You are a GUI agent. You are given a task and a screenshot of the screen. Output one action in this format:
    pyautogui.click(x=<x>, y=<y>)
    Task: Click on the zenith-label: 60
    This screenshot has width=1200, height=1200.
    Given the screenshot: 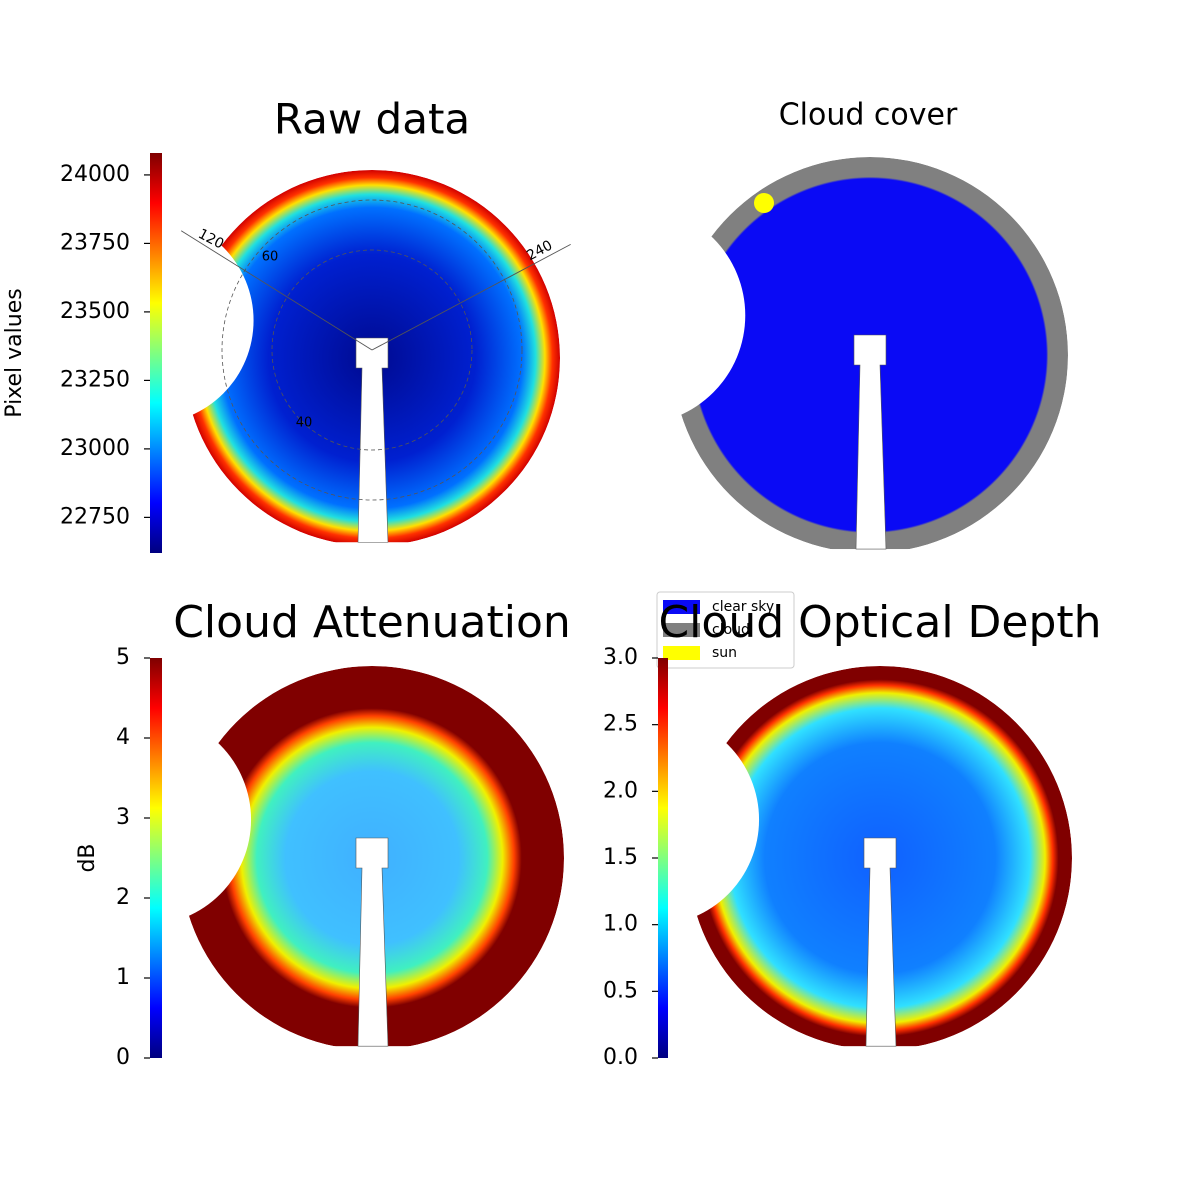 What is the action you would take?
    pyautogui.click(x=270, y=257)
    